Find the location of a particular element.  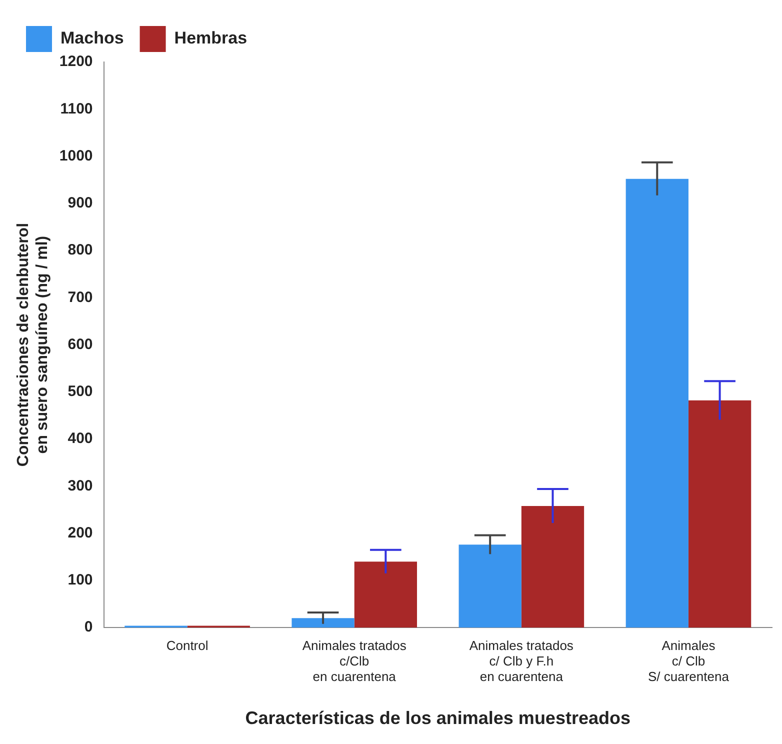

x-tick-label: Control is located at coordinates (187, 645).